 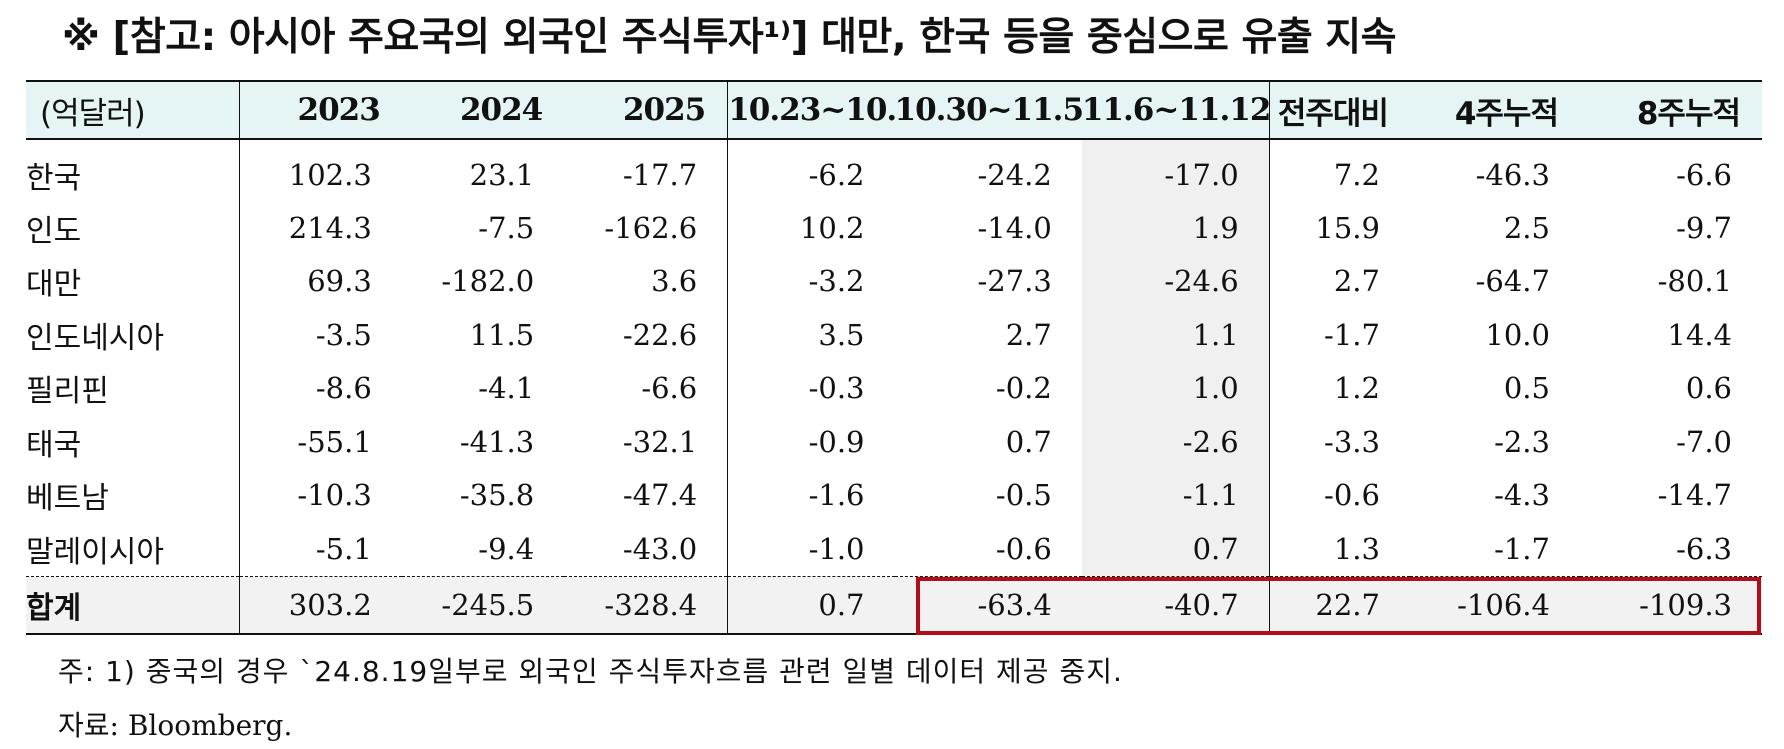 What do you see at coordinates (1175, 110) in the screenshot?
I see `col-header: 11.6~11.12` at bounding box center [1175, 110].